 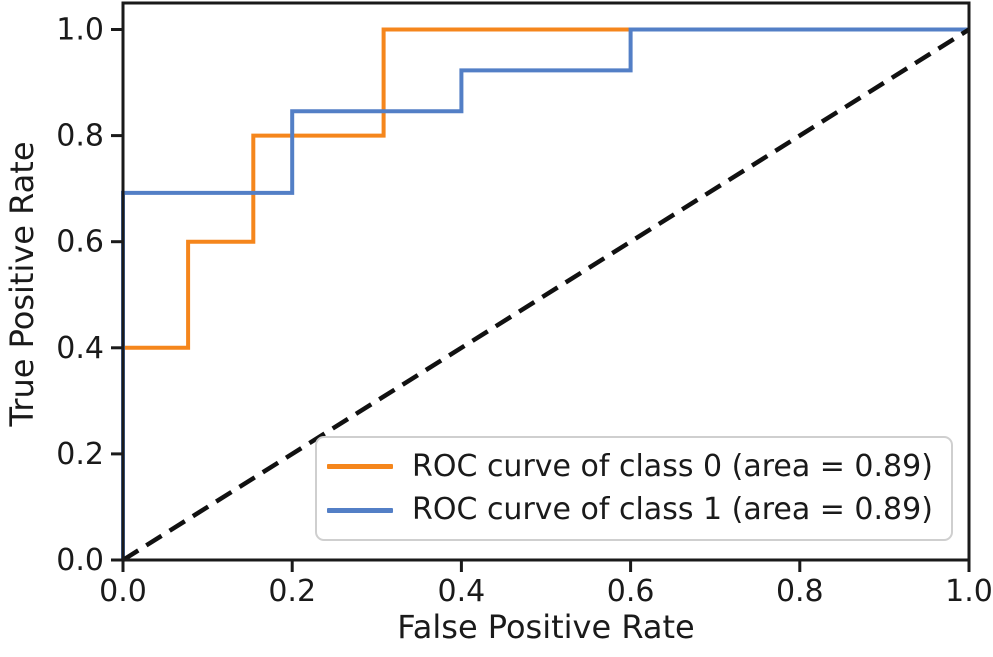 I want to click on x-tick-label: 0.0, so click(x=123, y=591).